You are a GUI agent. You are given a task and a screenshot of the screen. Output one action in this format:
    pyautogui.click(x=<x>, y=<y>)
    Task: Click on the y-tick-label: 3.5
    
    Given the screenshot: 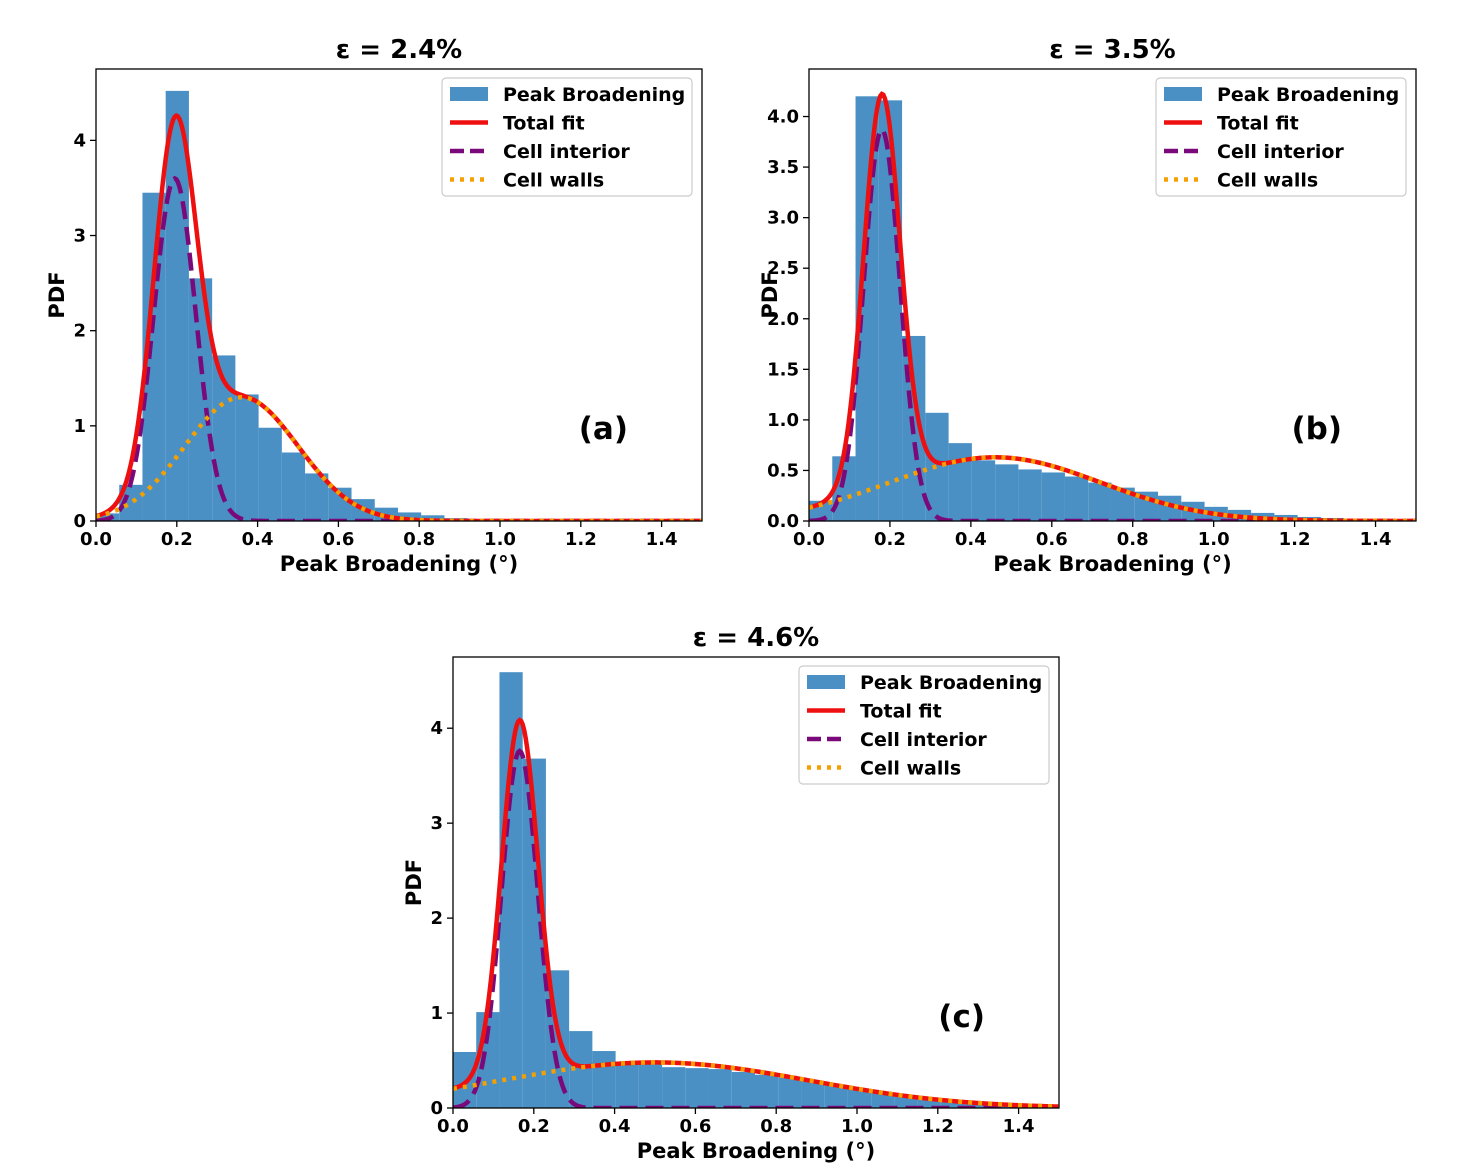 What is the action you would take?
    pyautogui.click(x=783, y=167)
    